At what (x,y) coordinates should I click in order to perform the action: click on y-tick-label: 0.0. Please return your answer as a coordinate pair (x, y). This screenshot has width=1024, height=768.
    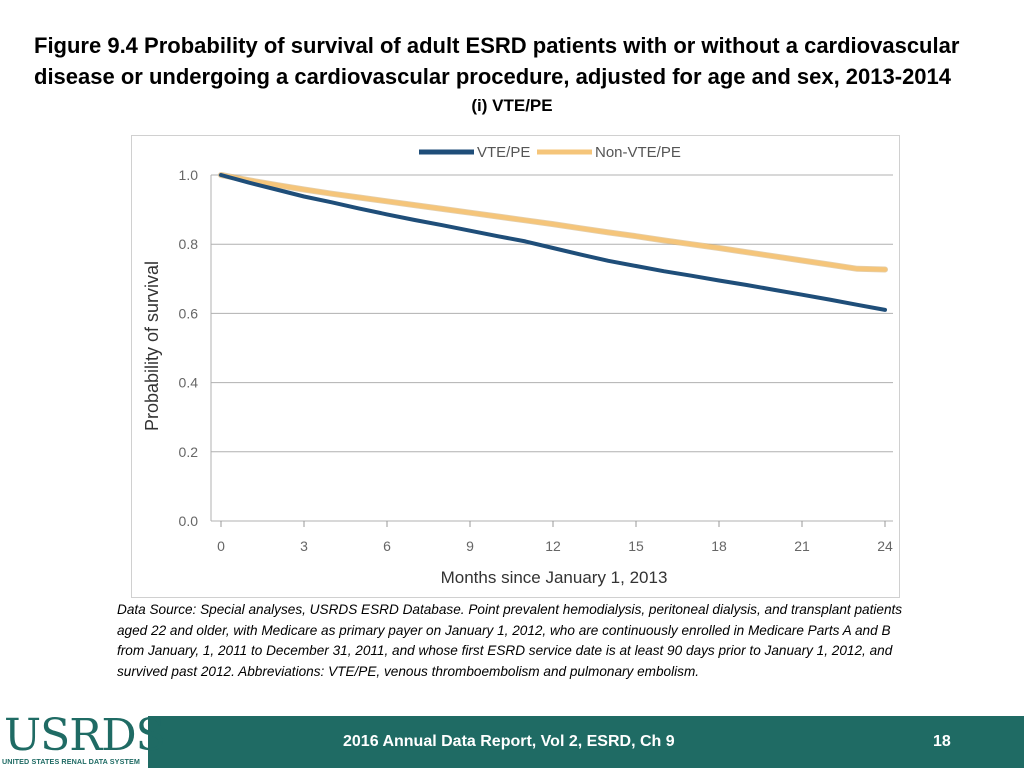
    Looking at the image, I should click on (189, 521).